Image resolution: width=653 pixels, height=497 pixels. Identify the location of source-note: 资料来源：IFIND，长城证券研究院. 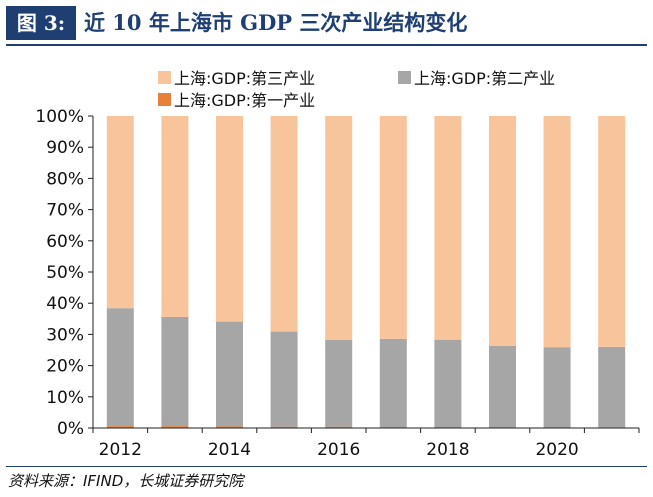
(126, 481).